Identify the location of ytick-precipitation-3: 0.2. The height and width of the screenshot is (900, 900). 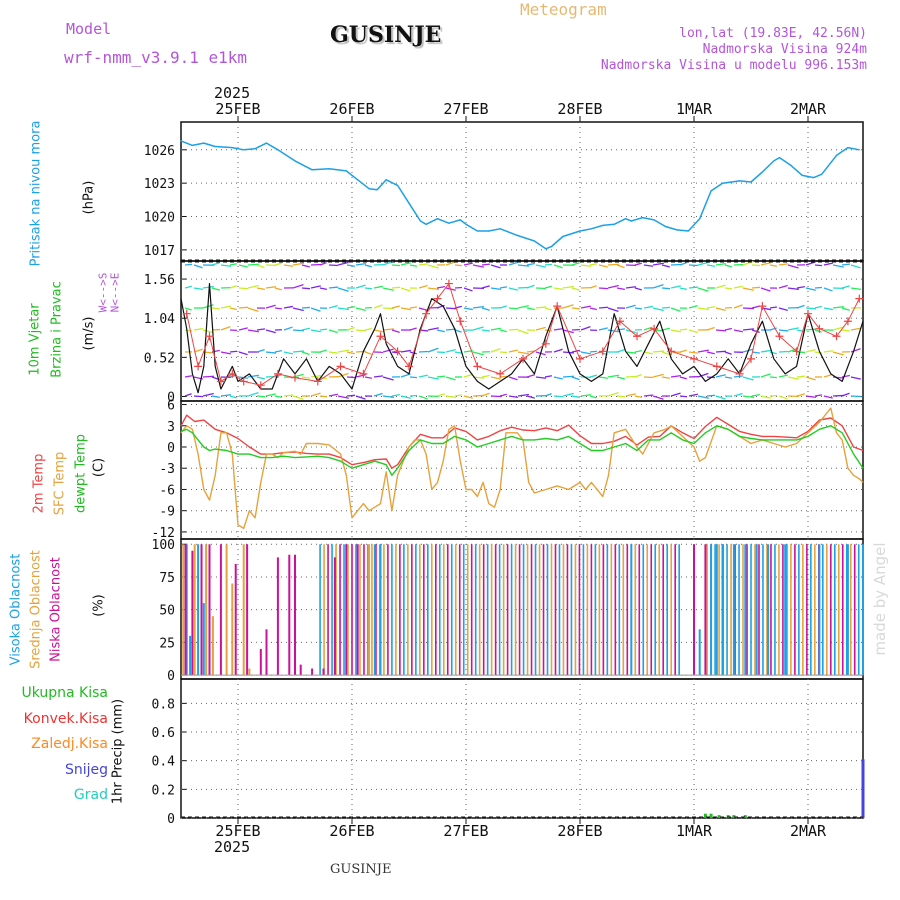
(163, 790).